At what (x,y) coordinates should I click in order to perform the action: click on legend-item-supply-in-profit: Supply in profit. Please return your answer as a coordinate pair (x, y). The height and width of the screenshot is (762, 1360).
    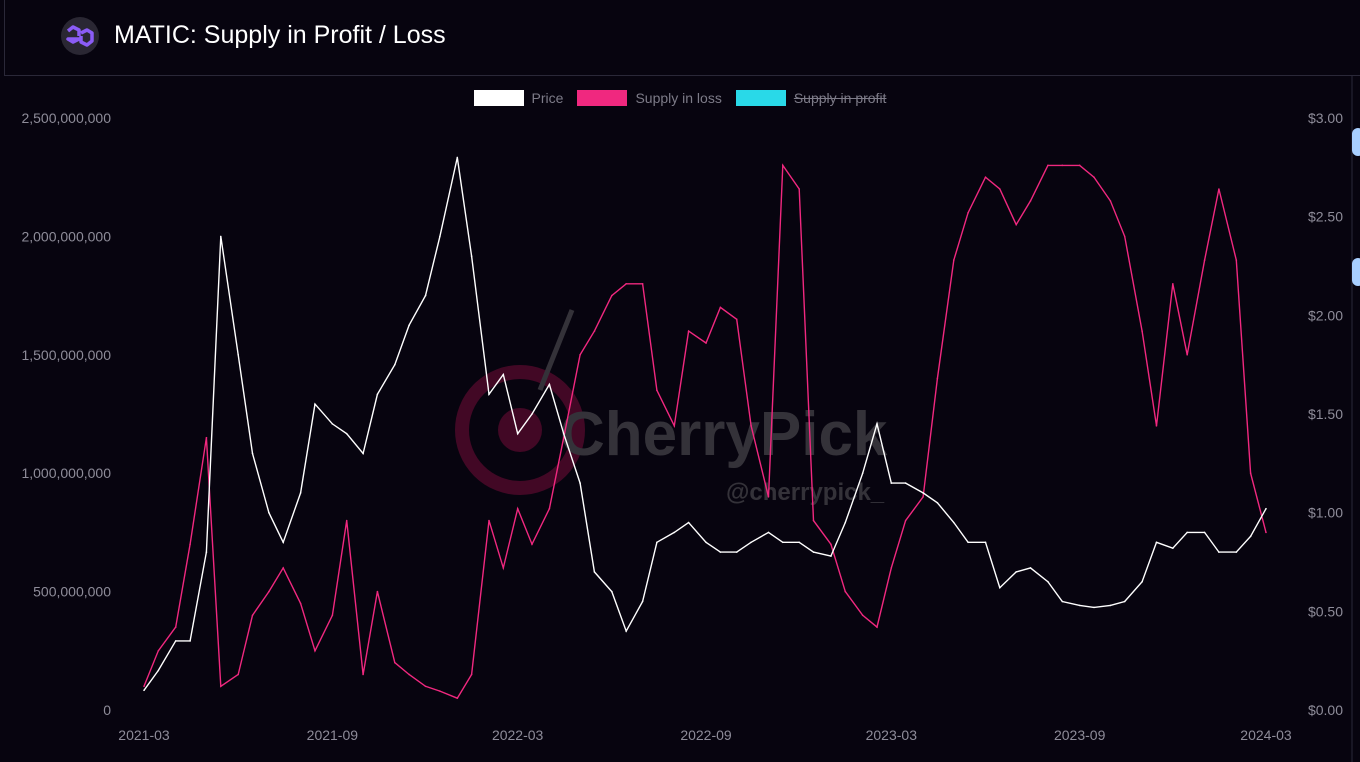
    Looking at the image, I should click on (810, 98).